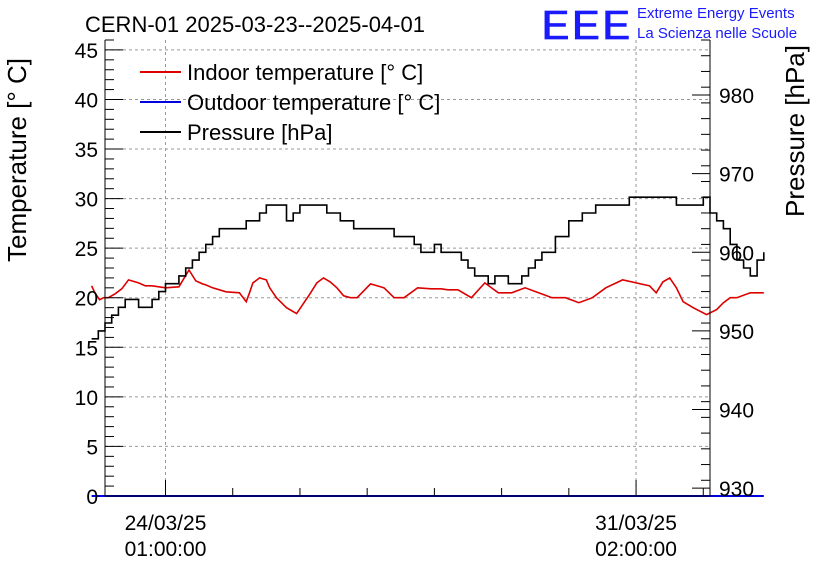 The image size is (836, 572). What do you see at coordinates (86, 299) in the screenshot?
I see `y-tick-label: 20` at bounding box center [86, 299].